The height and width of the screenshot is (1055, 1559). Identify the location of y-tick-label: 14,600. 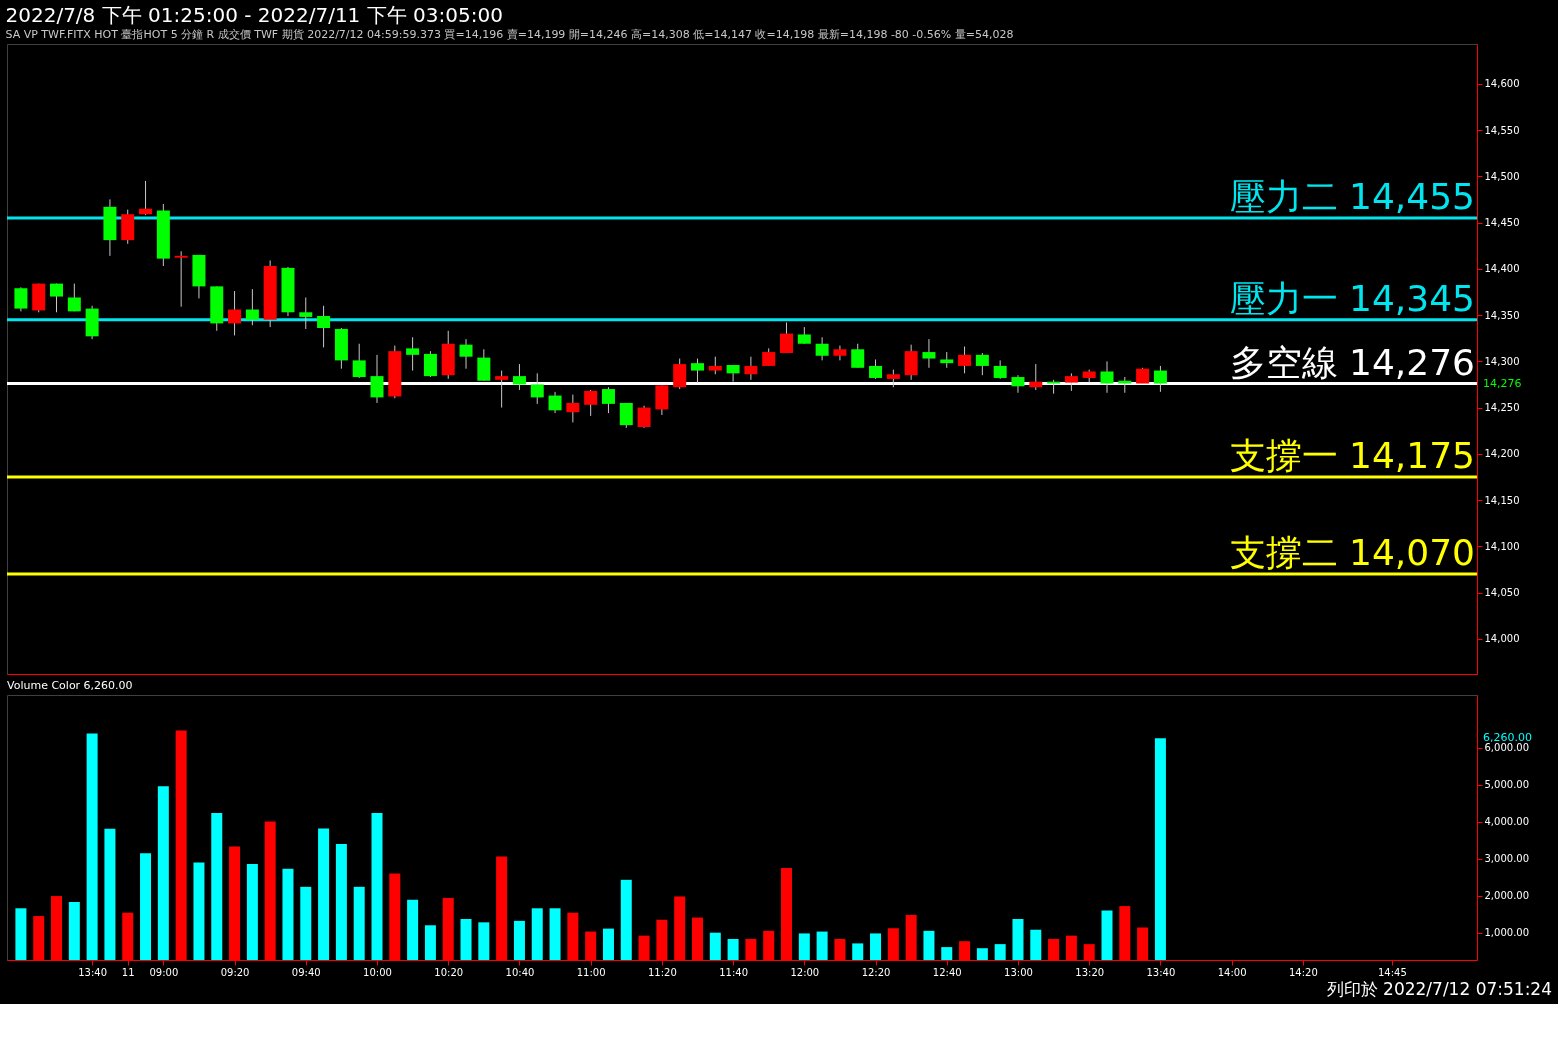
(1502, 84).